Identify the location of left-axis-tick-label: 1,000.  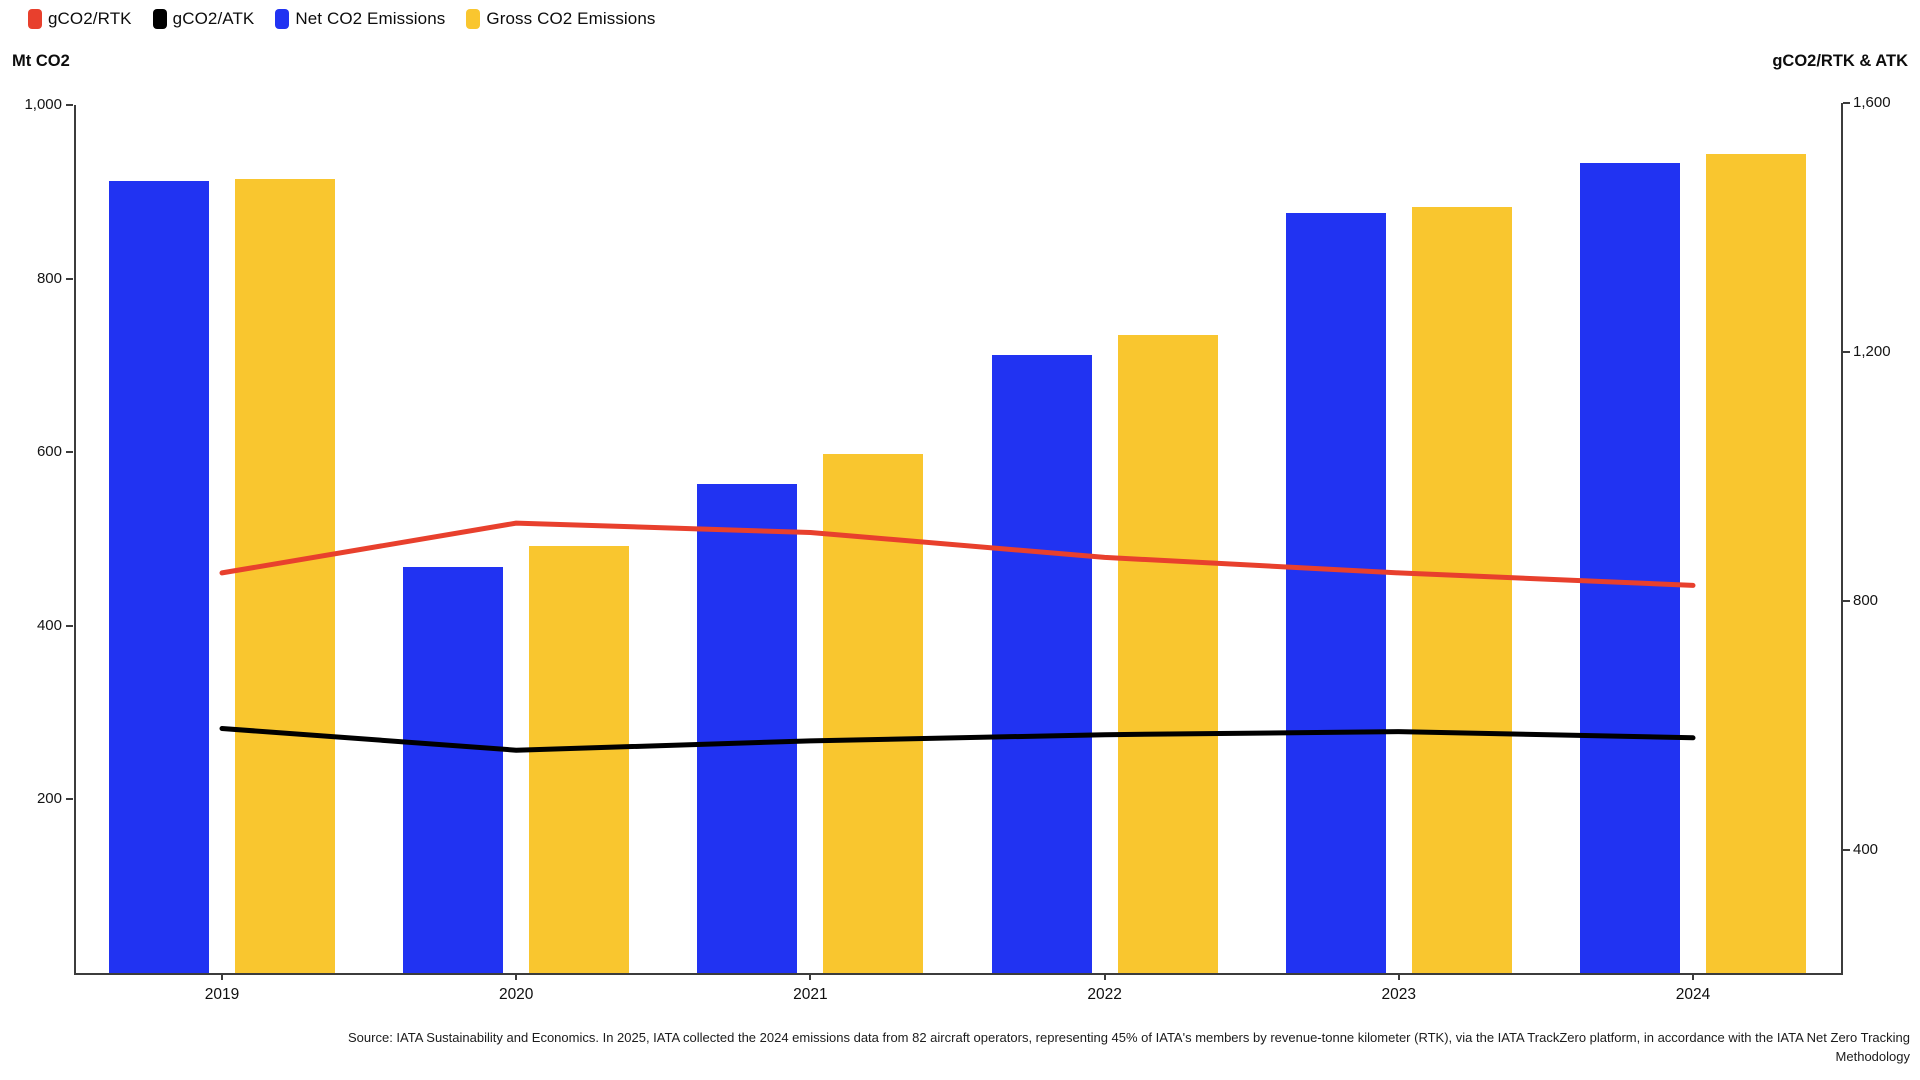
(43, 104).